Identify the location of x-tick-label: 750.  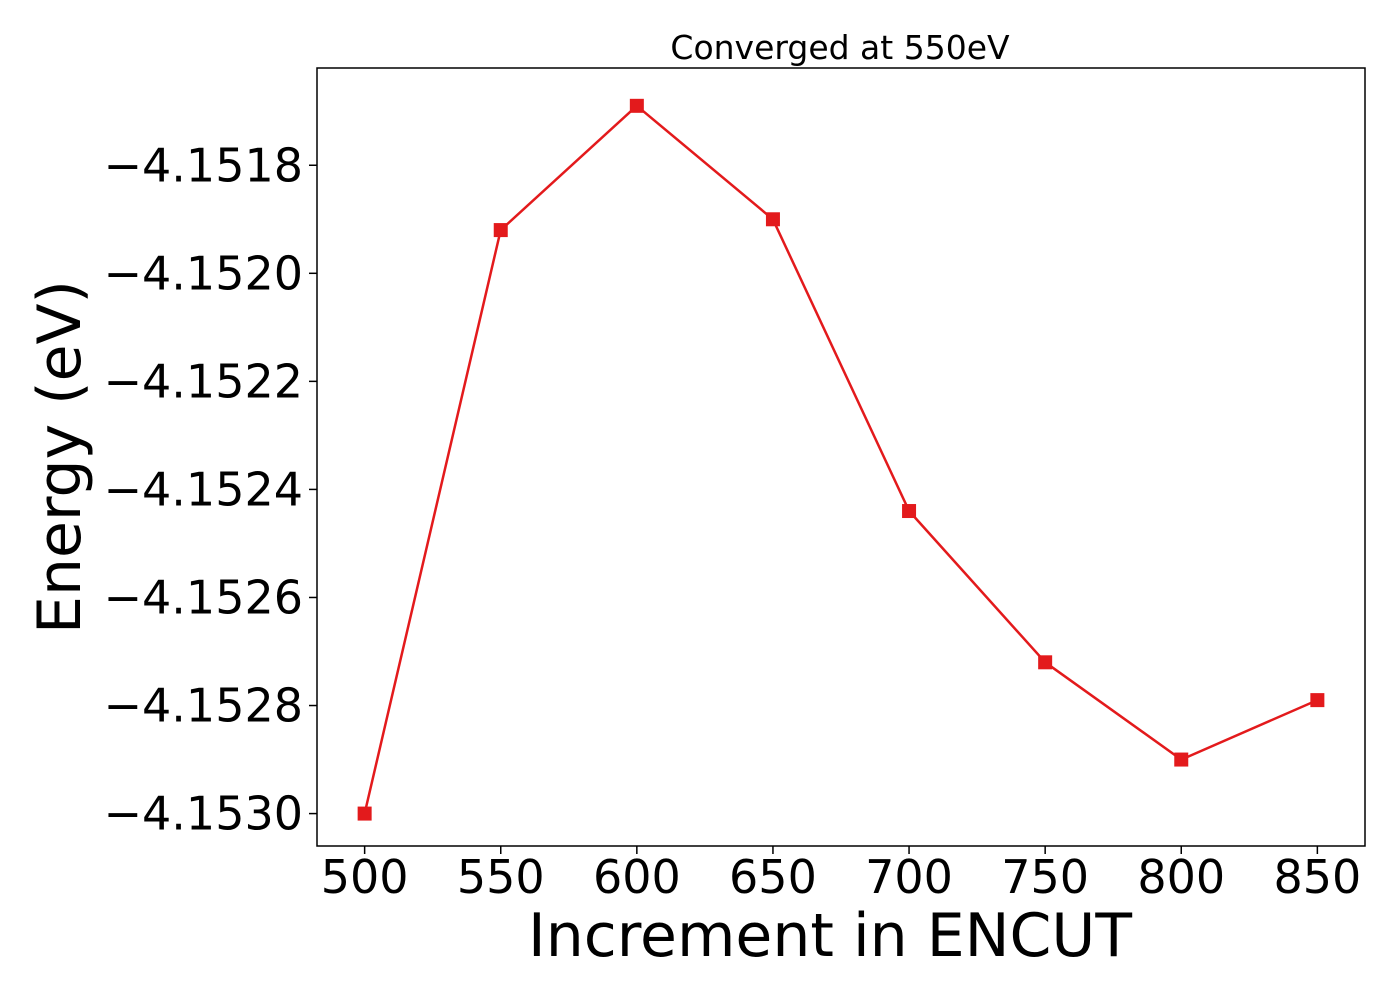
(1045, 877).